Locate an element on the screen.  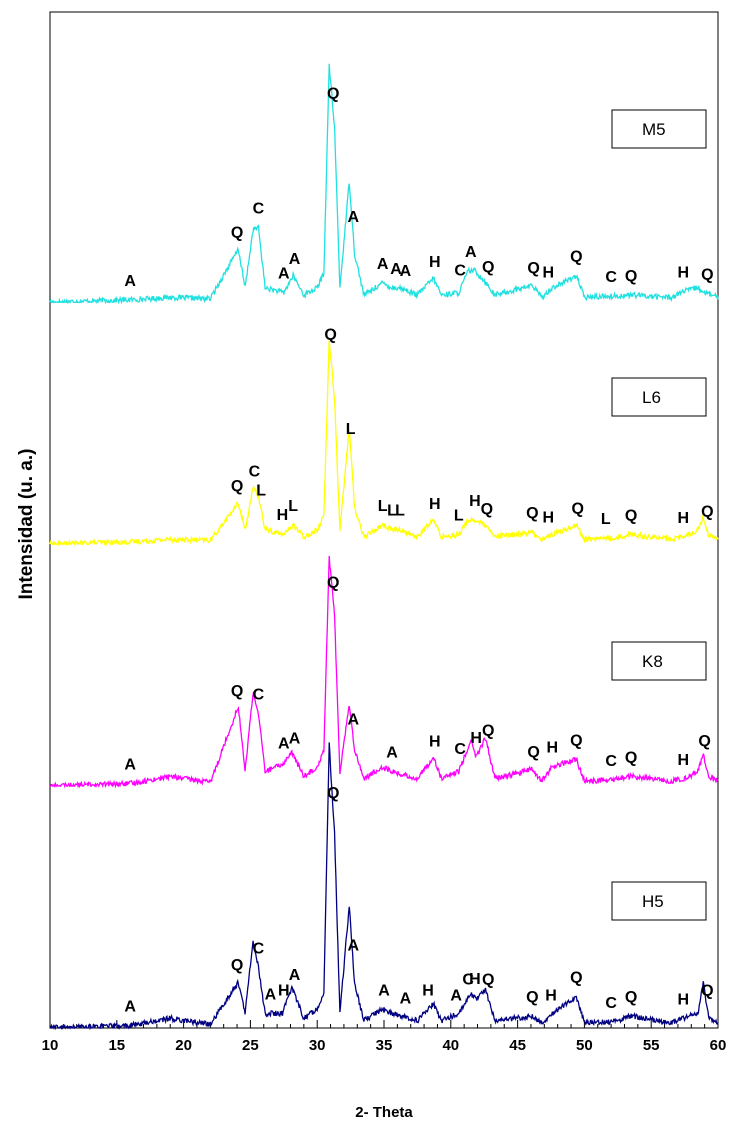
x-tick-label: 50 is located at coordinates (584, 1045).